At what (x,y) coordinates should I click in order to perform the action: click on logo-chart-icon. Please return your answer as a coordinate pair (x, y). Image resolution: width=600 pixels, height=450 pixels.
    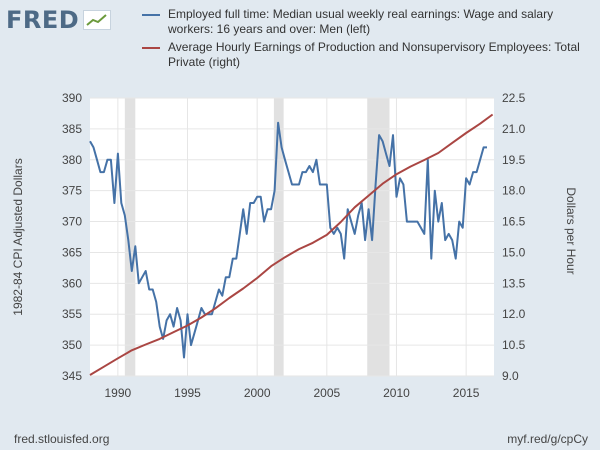
    Looking at the image, I should click on (97, 20).